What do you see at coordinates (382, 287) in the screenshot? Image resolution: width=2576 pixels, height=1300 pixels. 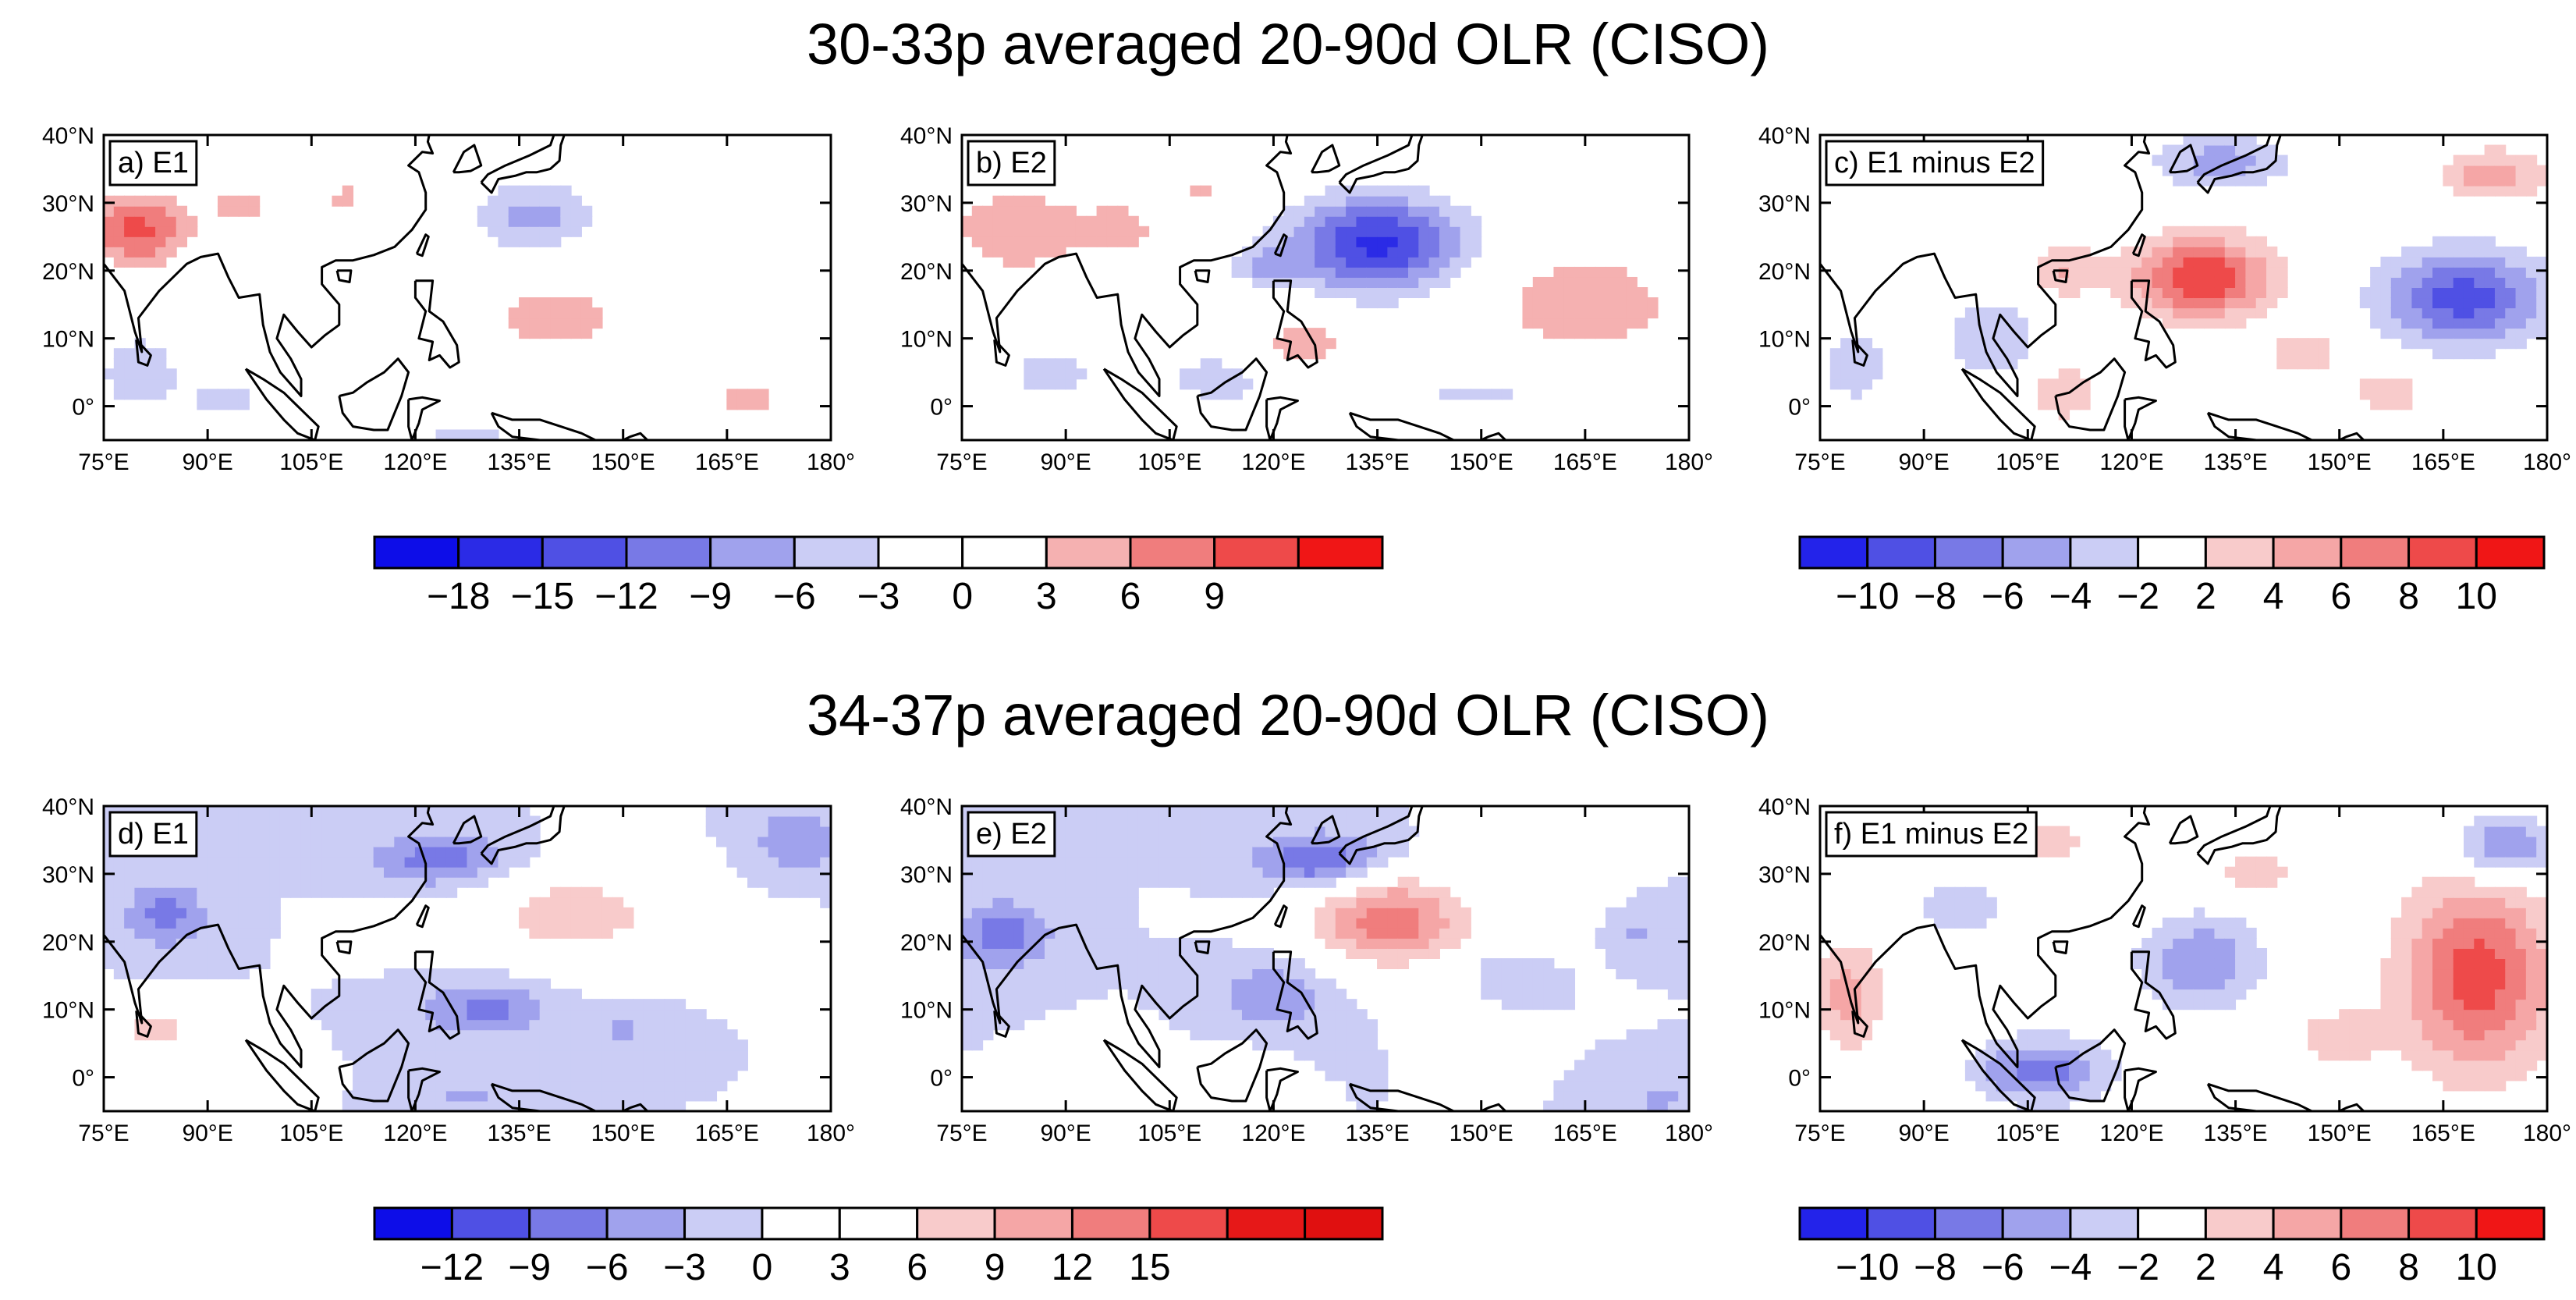 I see `panel-a-coastline` at bounding box center [382, 287].